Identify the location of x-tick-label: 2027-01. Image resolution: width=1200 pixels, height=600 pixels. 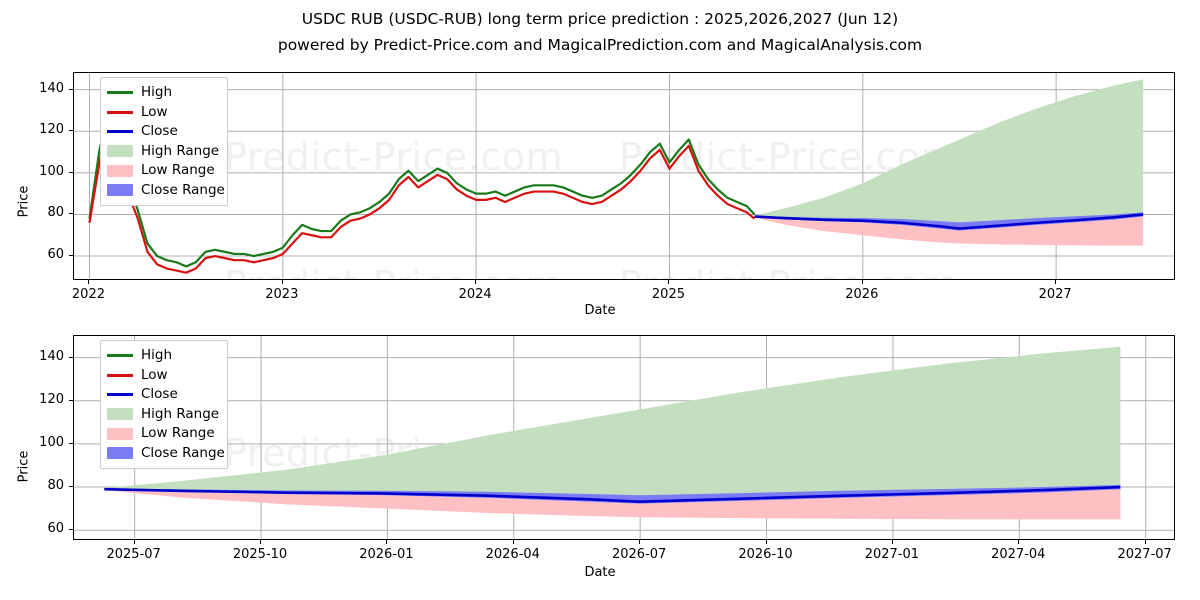
(892, 554).